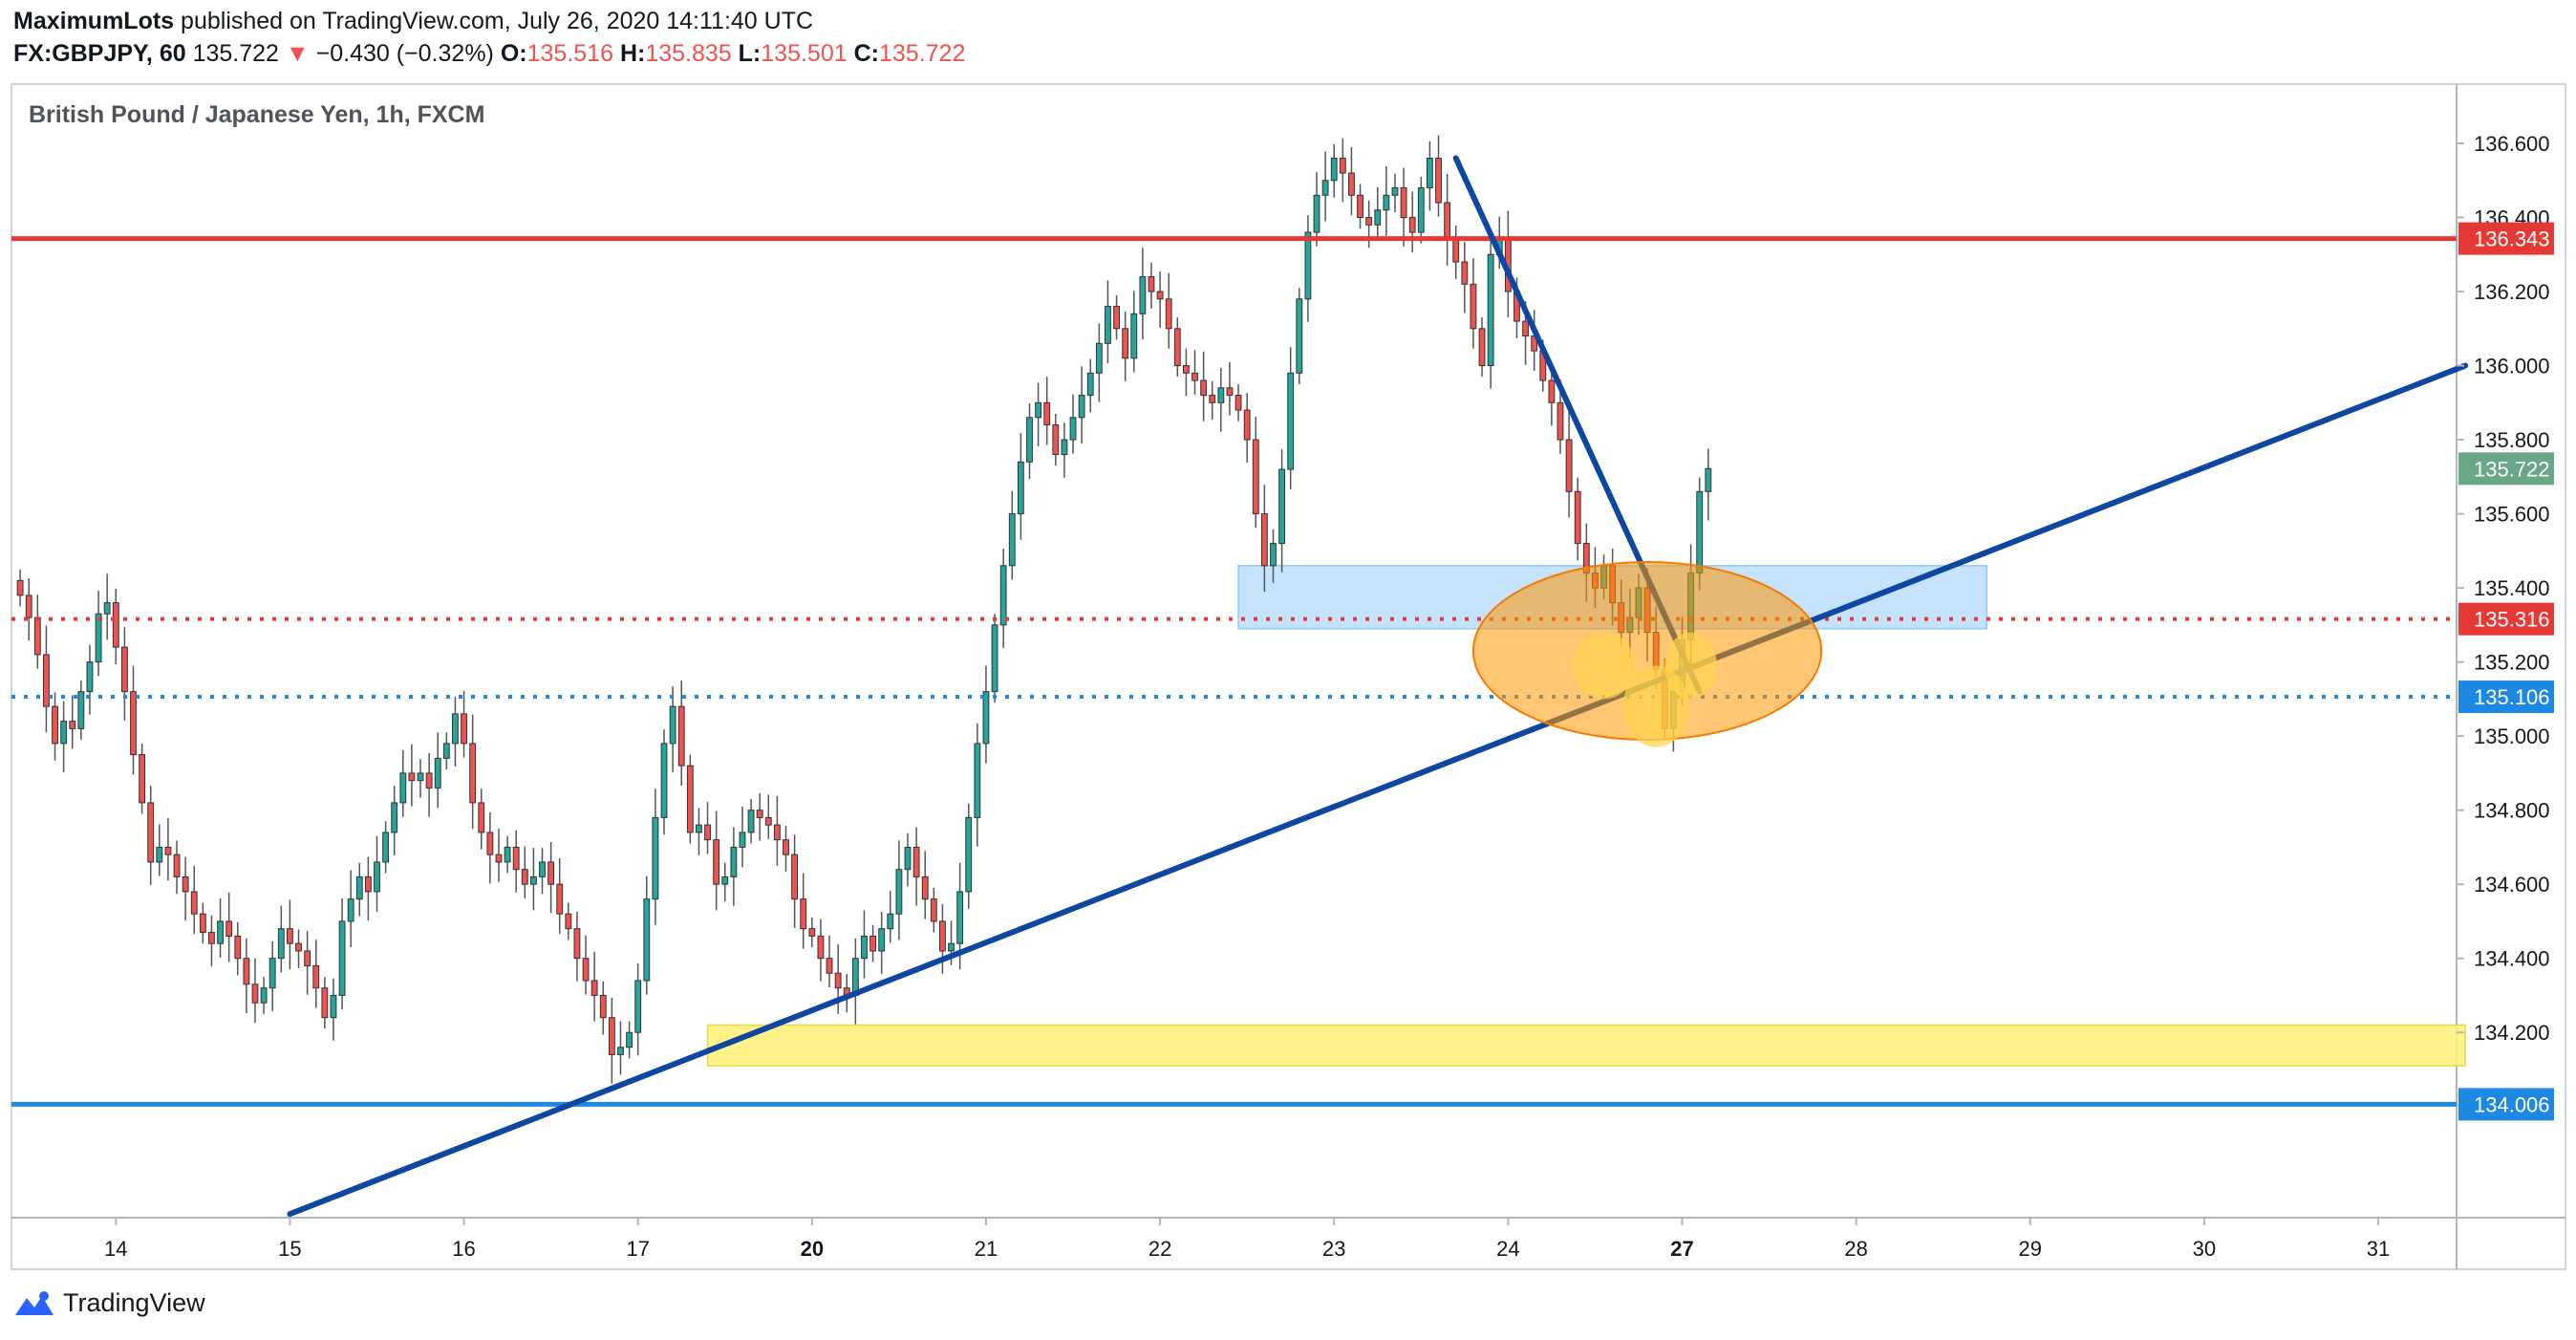 The image size is (2576, 1340). I want to click on support-zone-yellow, so click(1586, 1045).